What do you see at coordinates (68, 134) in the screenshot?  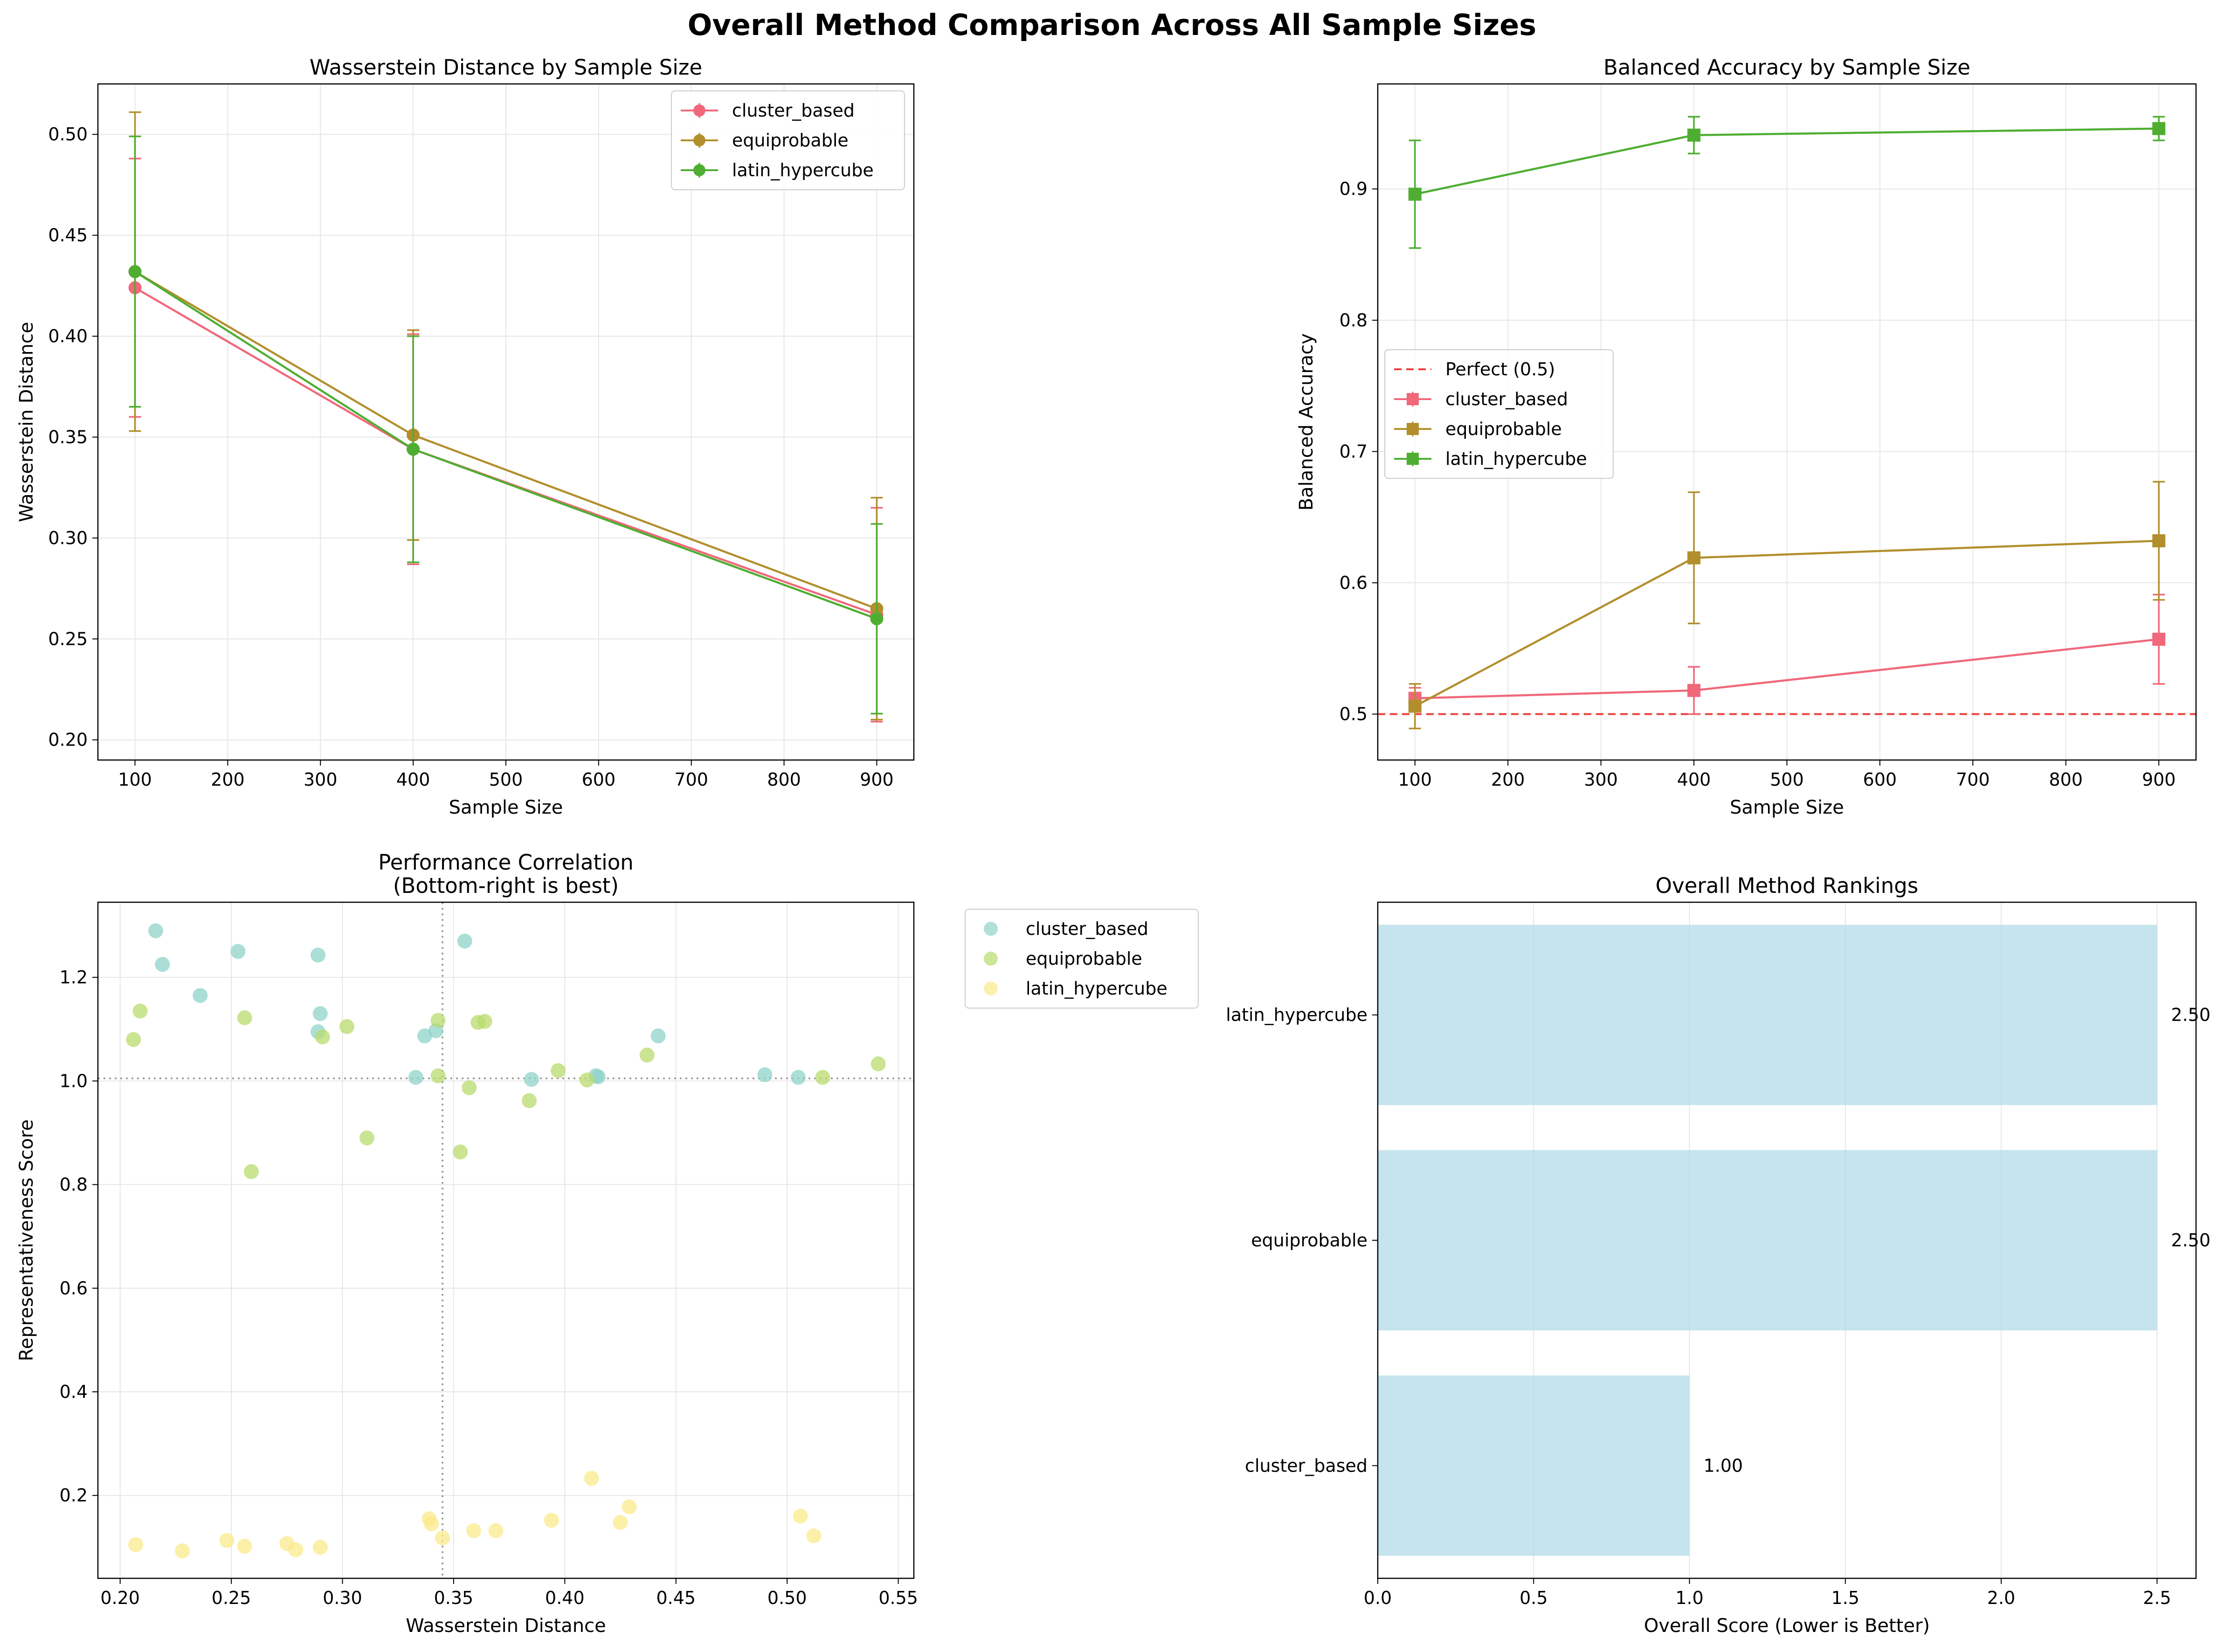 I see `y-tick-label: 0.50` at bounding box center [68, 134].